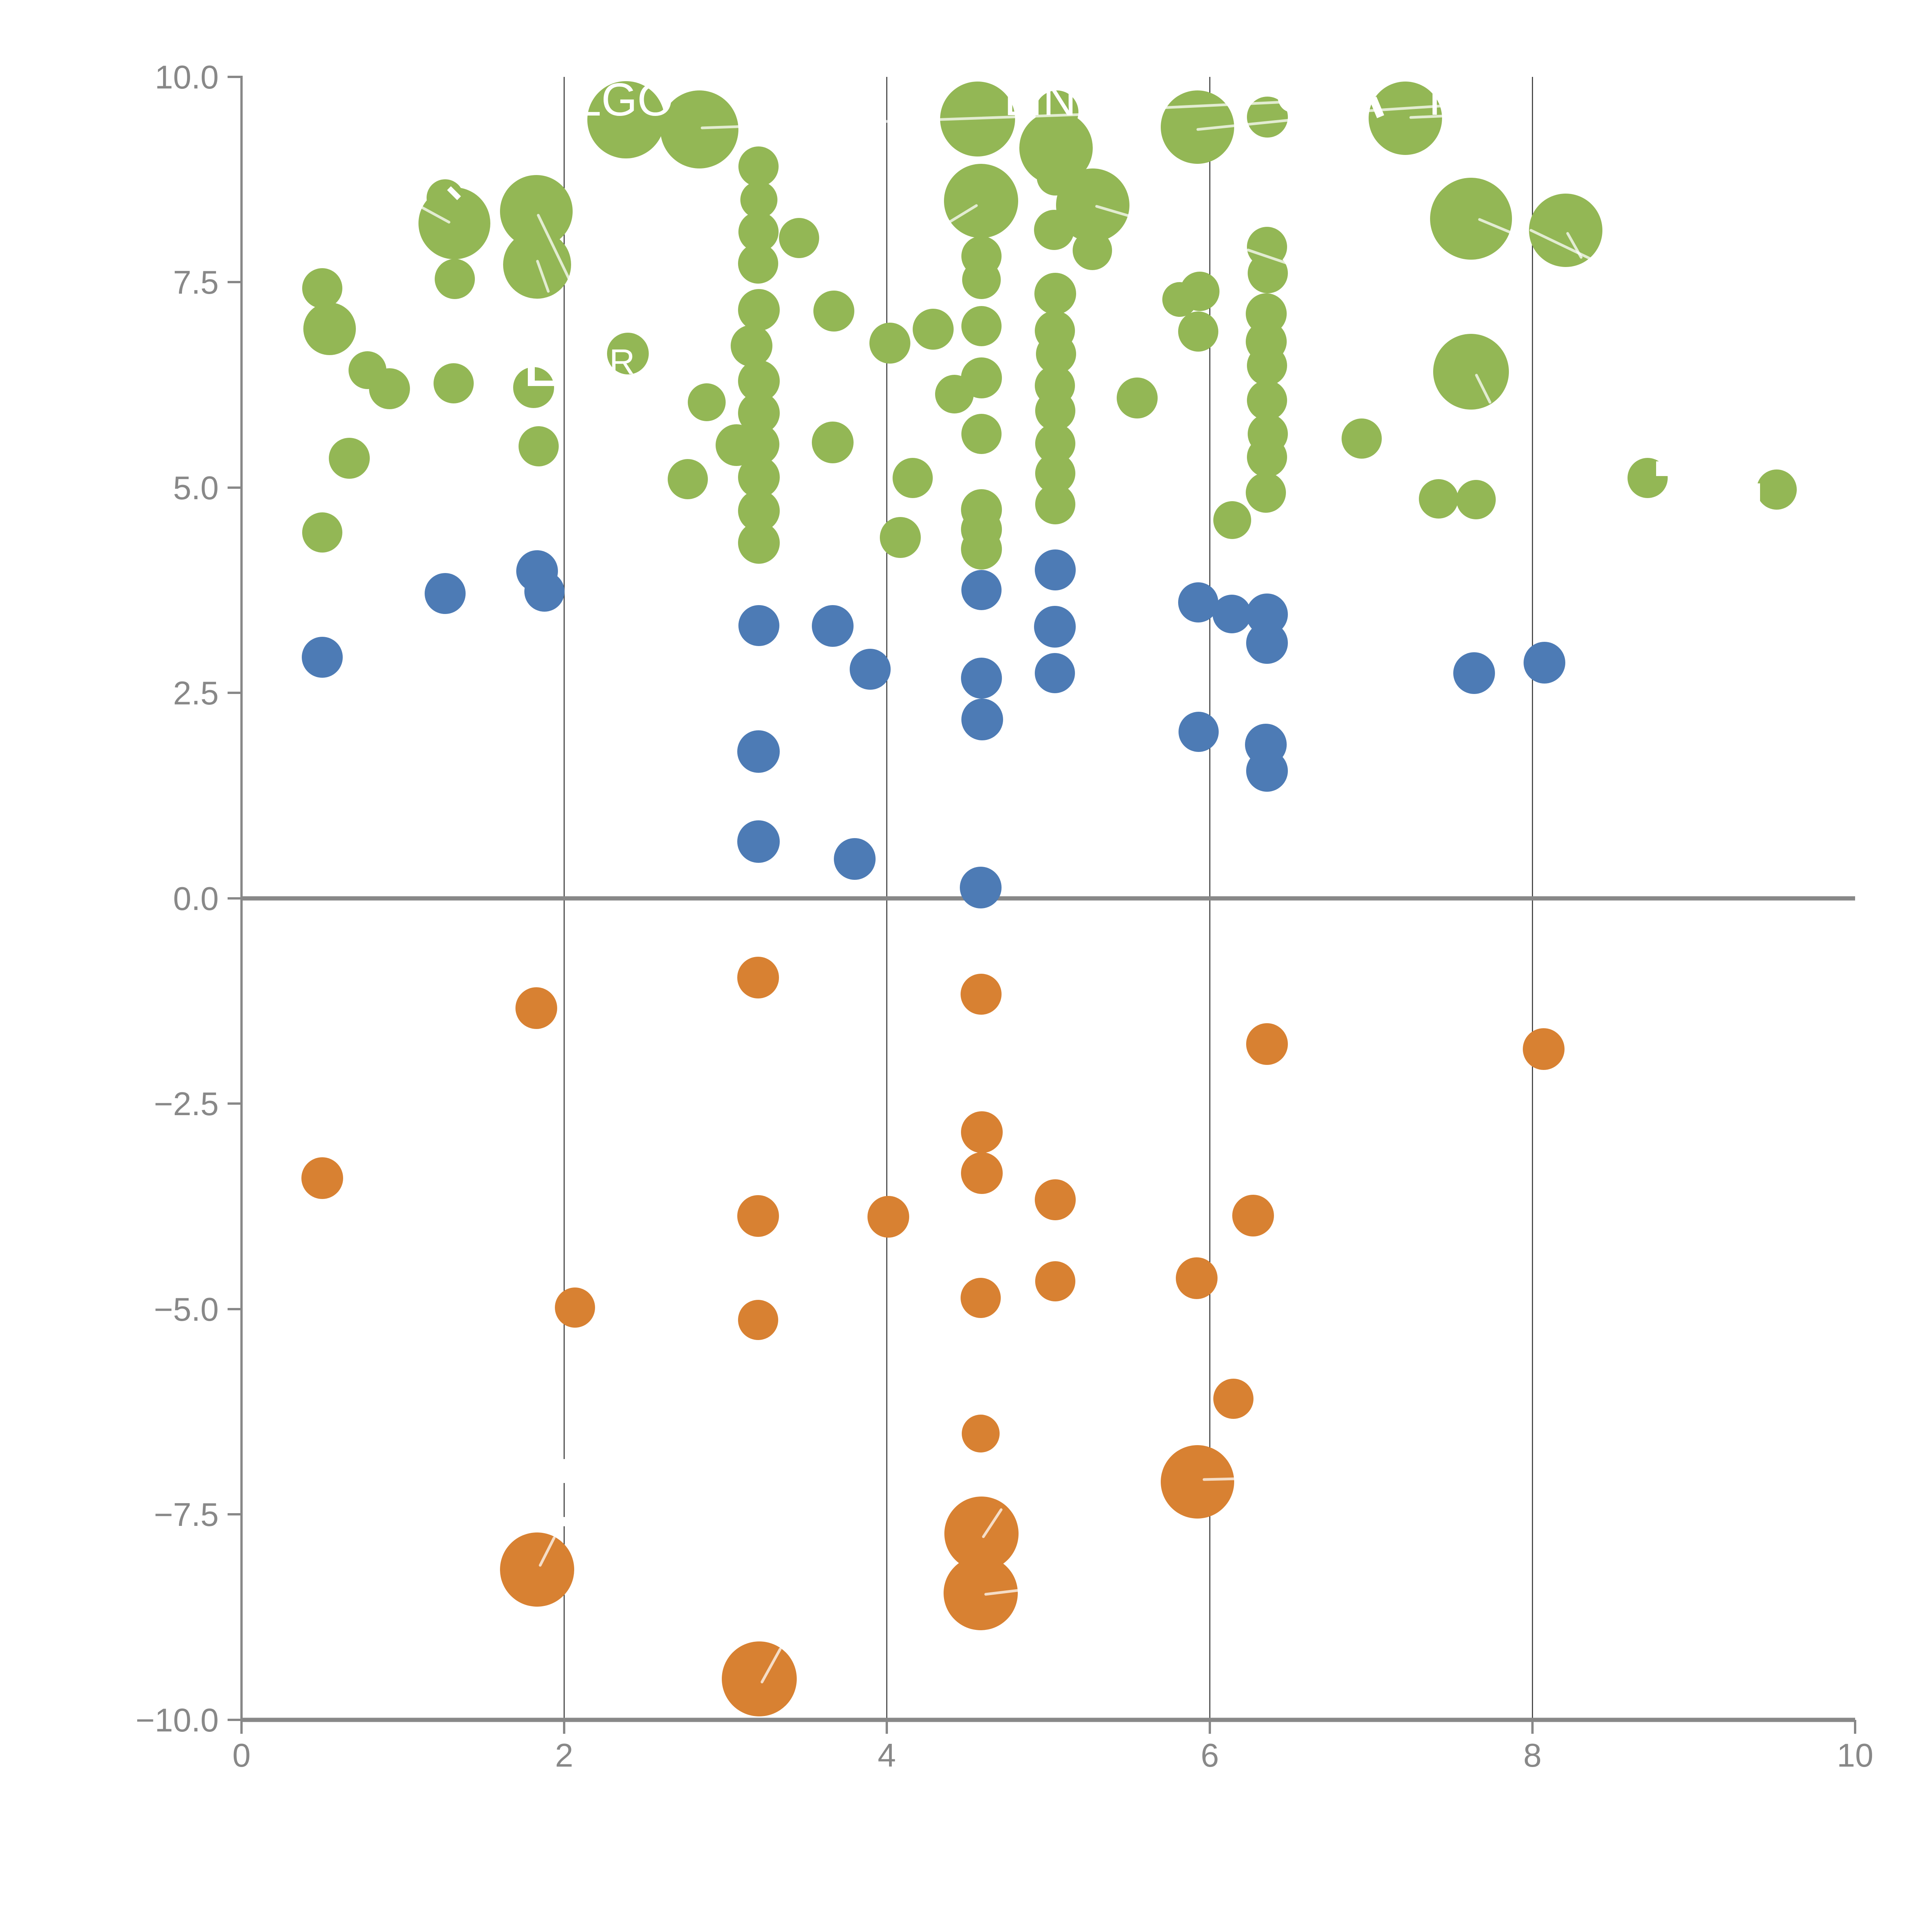 Image resolution: width=1932 pixels, height=1932 pixels. I want to click on svg-text: 10, so click(1856, 1756).